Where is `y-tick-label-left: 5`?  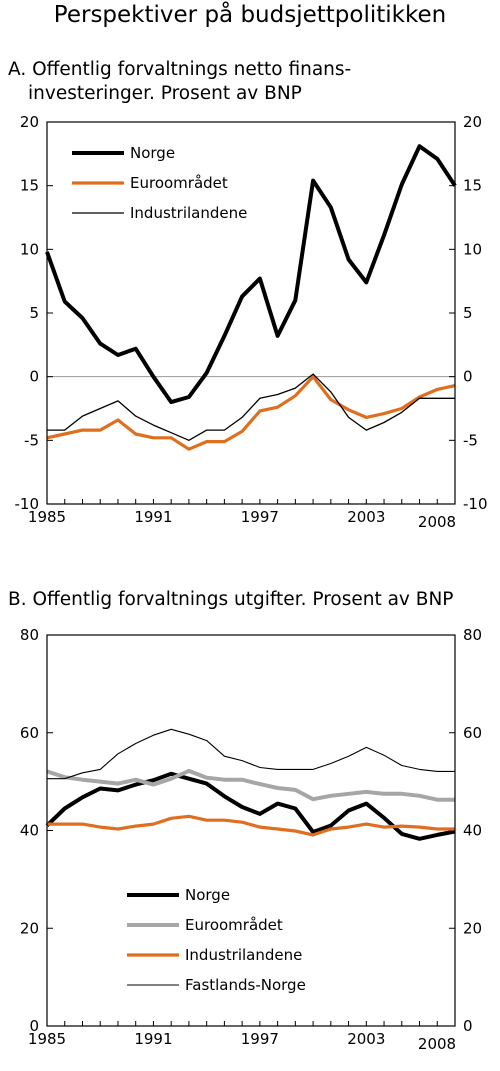
y-tick-label-left: 5 is located at coordinates (34, 313).